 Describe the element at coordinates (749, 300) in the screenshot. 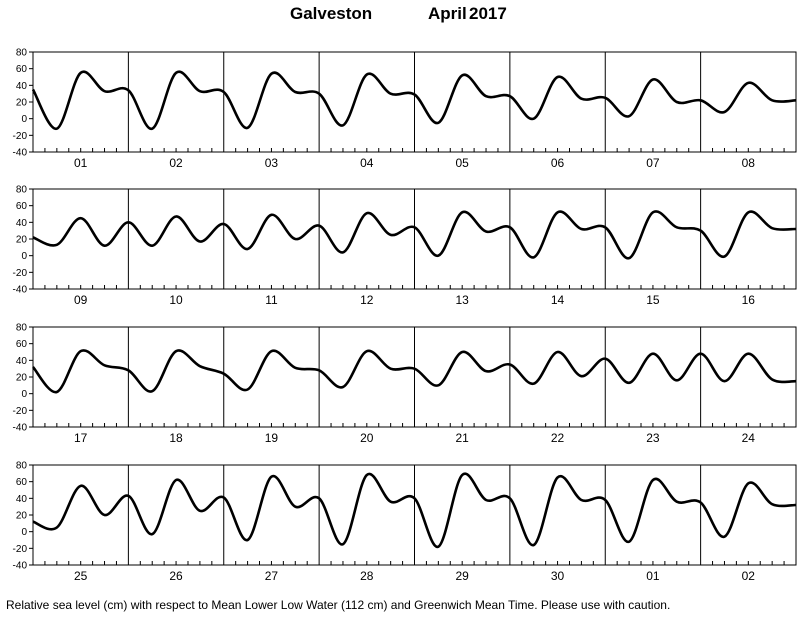

I see `day-label: 16` at that location.